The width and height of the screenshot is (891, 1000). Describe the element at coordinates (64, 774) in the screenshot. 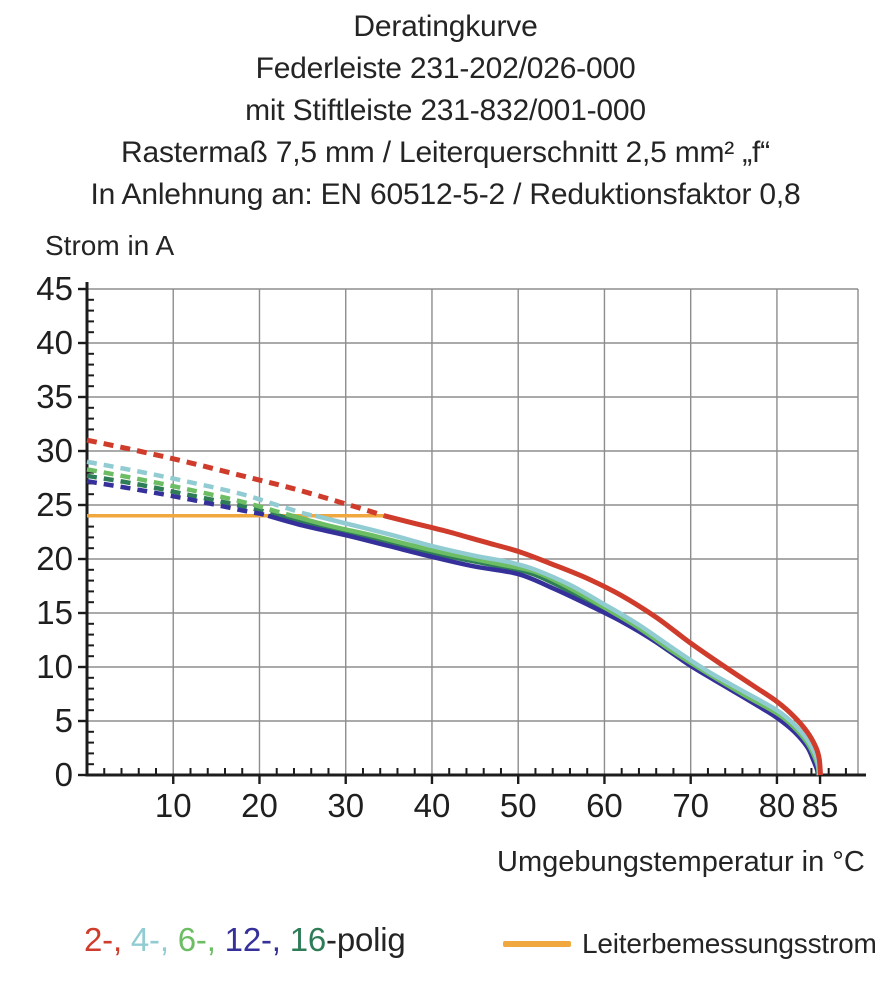

I see `y-tick-label: 0` at that location.